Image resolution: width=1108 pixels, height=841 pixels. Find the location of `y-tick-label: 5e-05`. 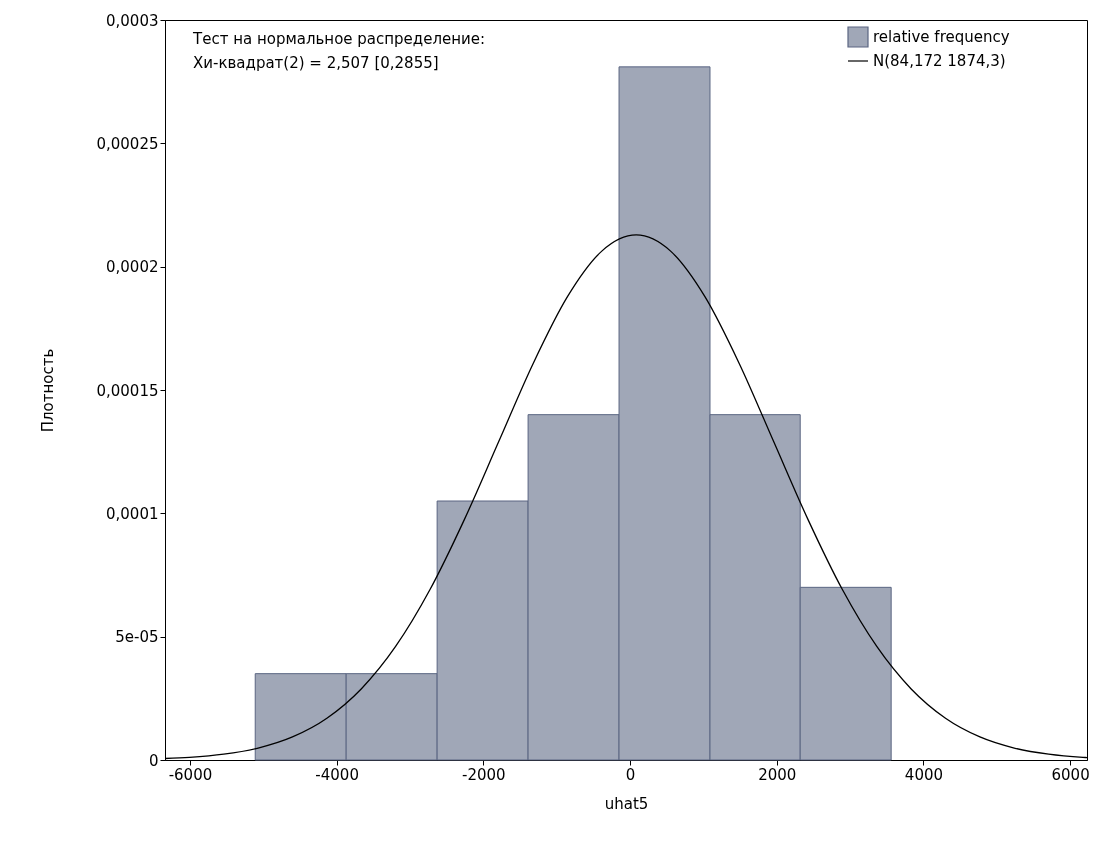

y-tick-label: 5e-05 is located at coordinates (137, 637).